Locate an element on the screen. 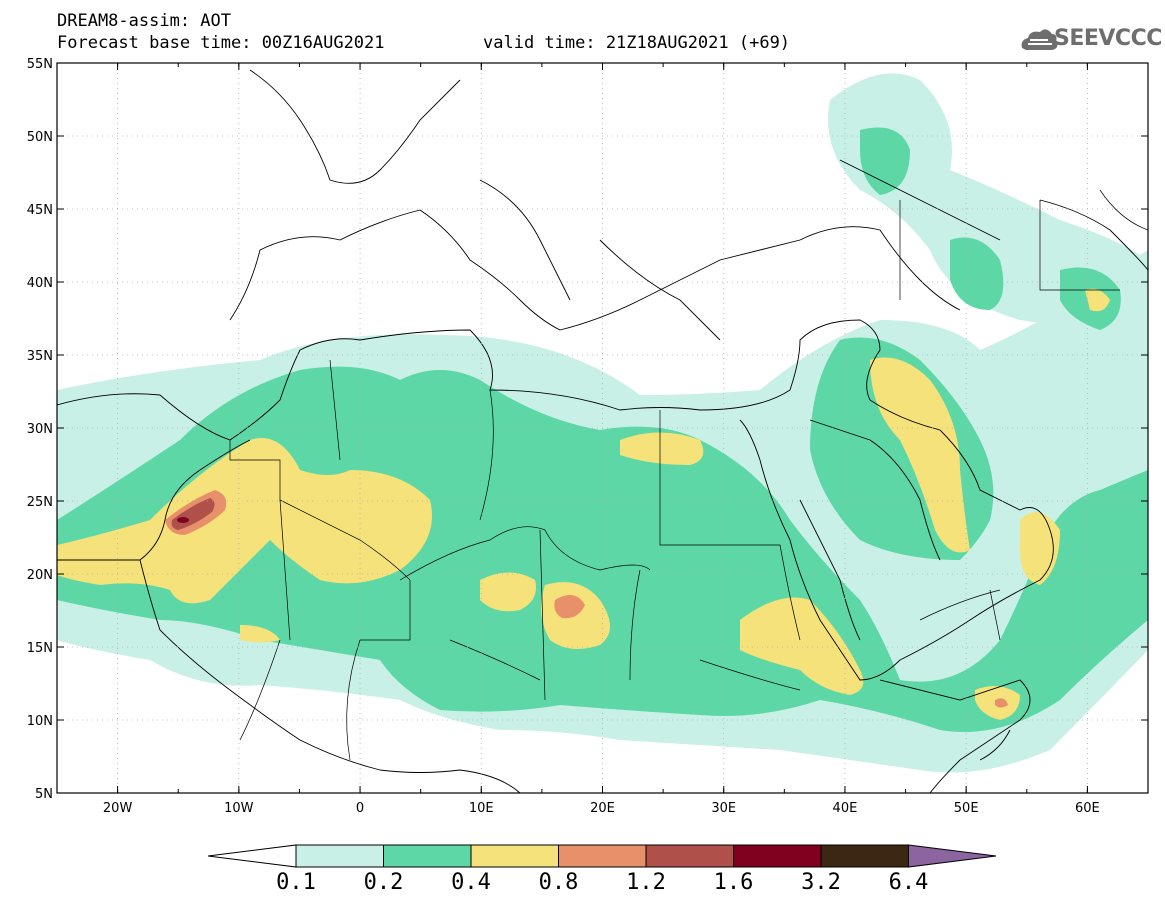 This screenshot has width=1165, height=905. forecast-base-time: Forecast base time: 00Z16AUG2021 is located at coordinates (221, 43).